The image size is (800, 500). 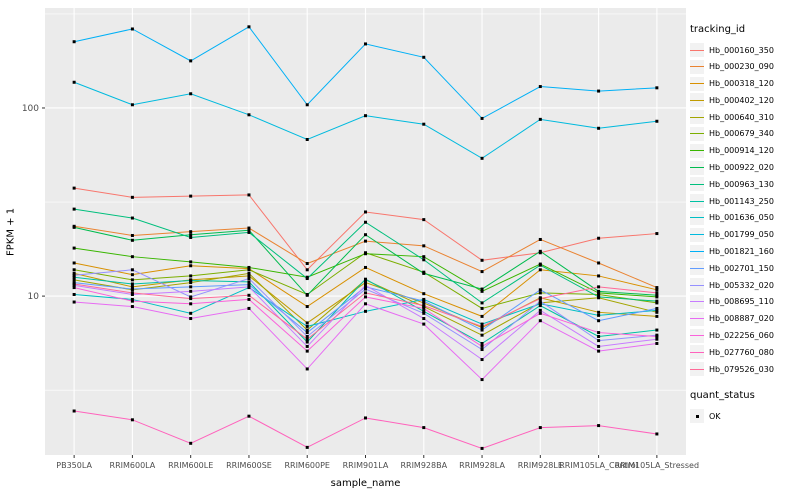 What do you see at coordinates (366, 465) in the screenshot?
I see `x-tick-label: RRIM901LA` at bounding box center [366, 465].